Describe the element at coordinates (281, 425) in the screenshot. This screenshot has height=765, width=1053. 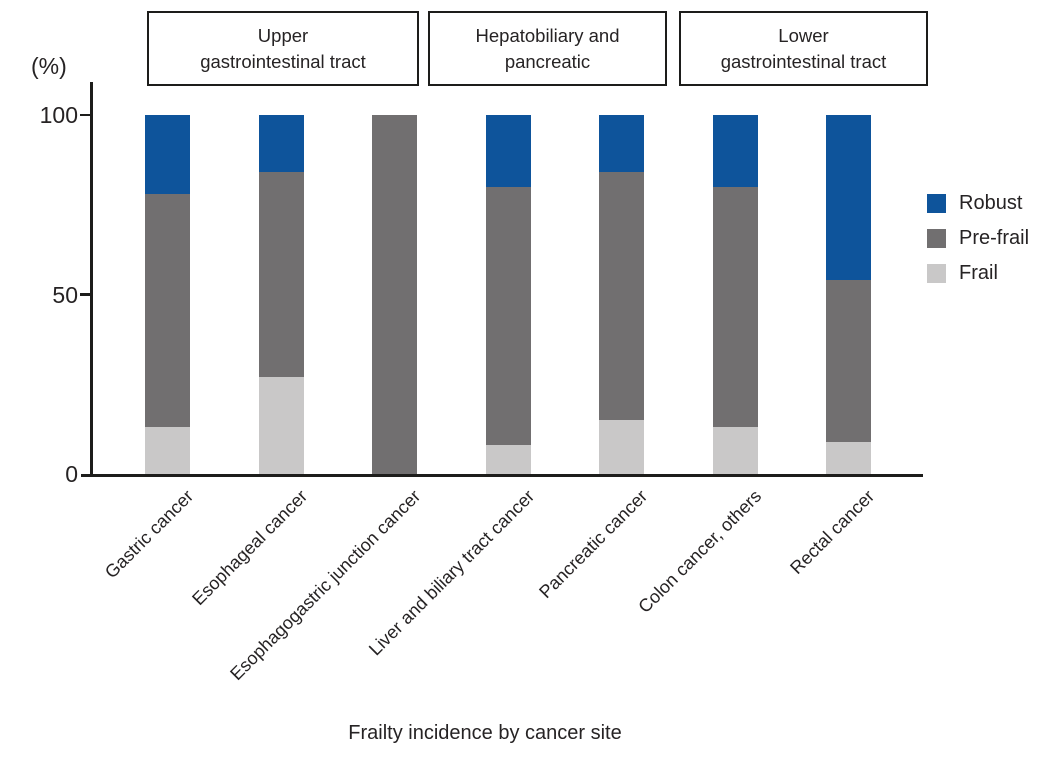
I see `segment-frail-esophageal-cancer` at that location.